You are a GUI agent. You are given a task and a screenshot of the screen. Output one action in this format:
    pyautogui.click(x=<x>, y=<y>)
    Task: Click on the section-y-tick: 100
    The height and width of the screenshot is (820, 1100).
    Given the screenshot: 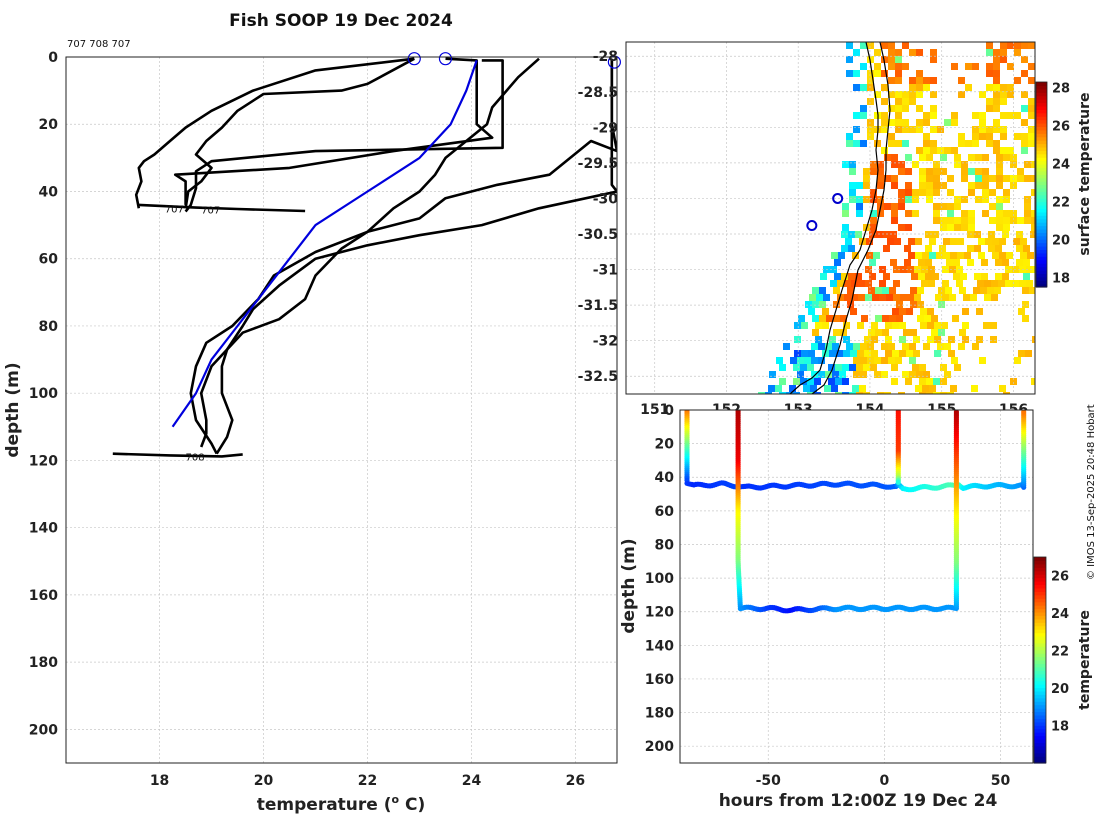 What is the action you would take?
    pyautogui.click(x=659, y=579)
    